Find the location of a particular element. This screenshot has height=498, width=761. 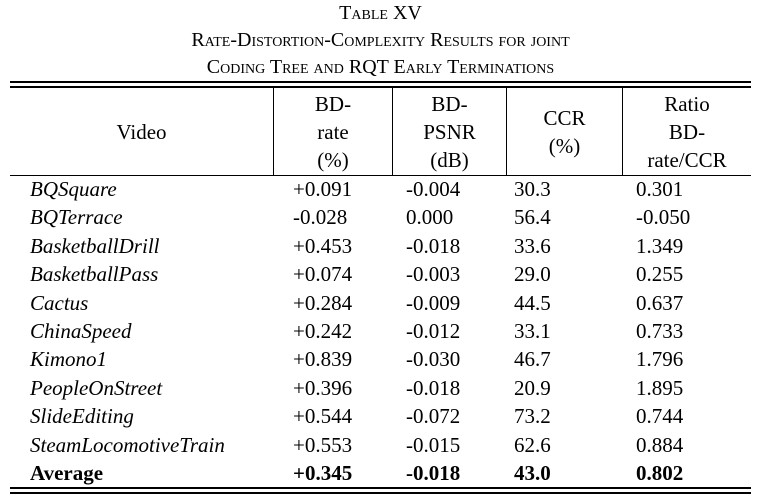

header-bd-rate: BD- rate (%) is located at coordinates (333, 131).